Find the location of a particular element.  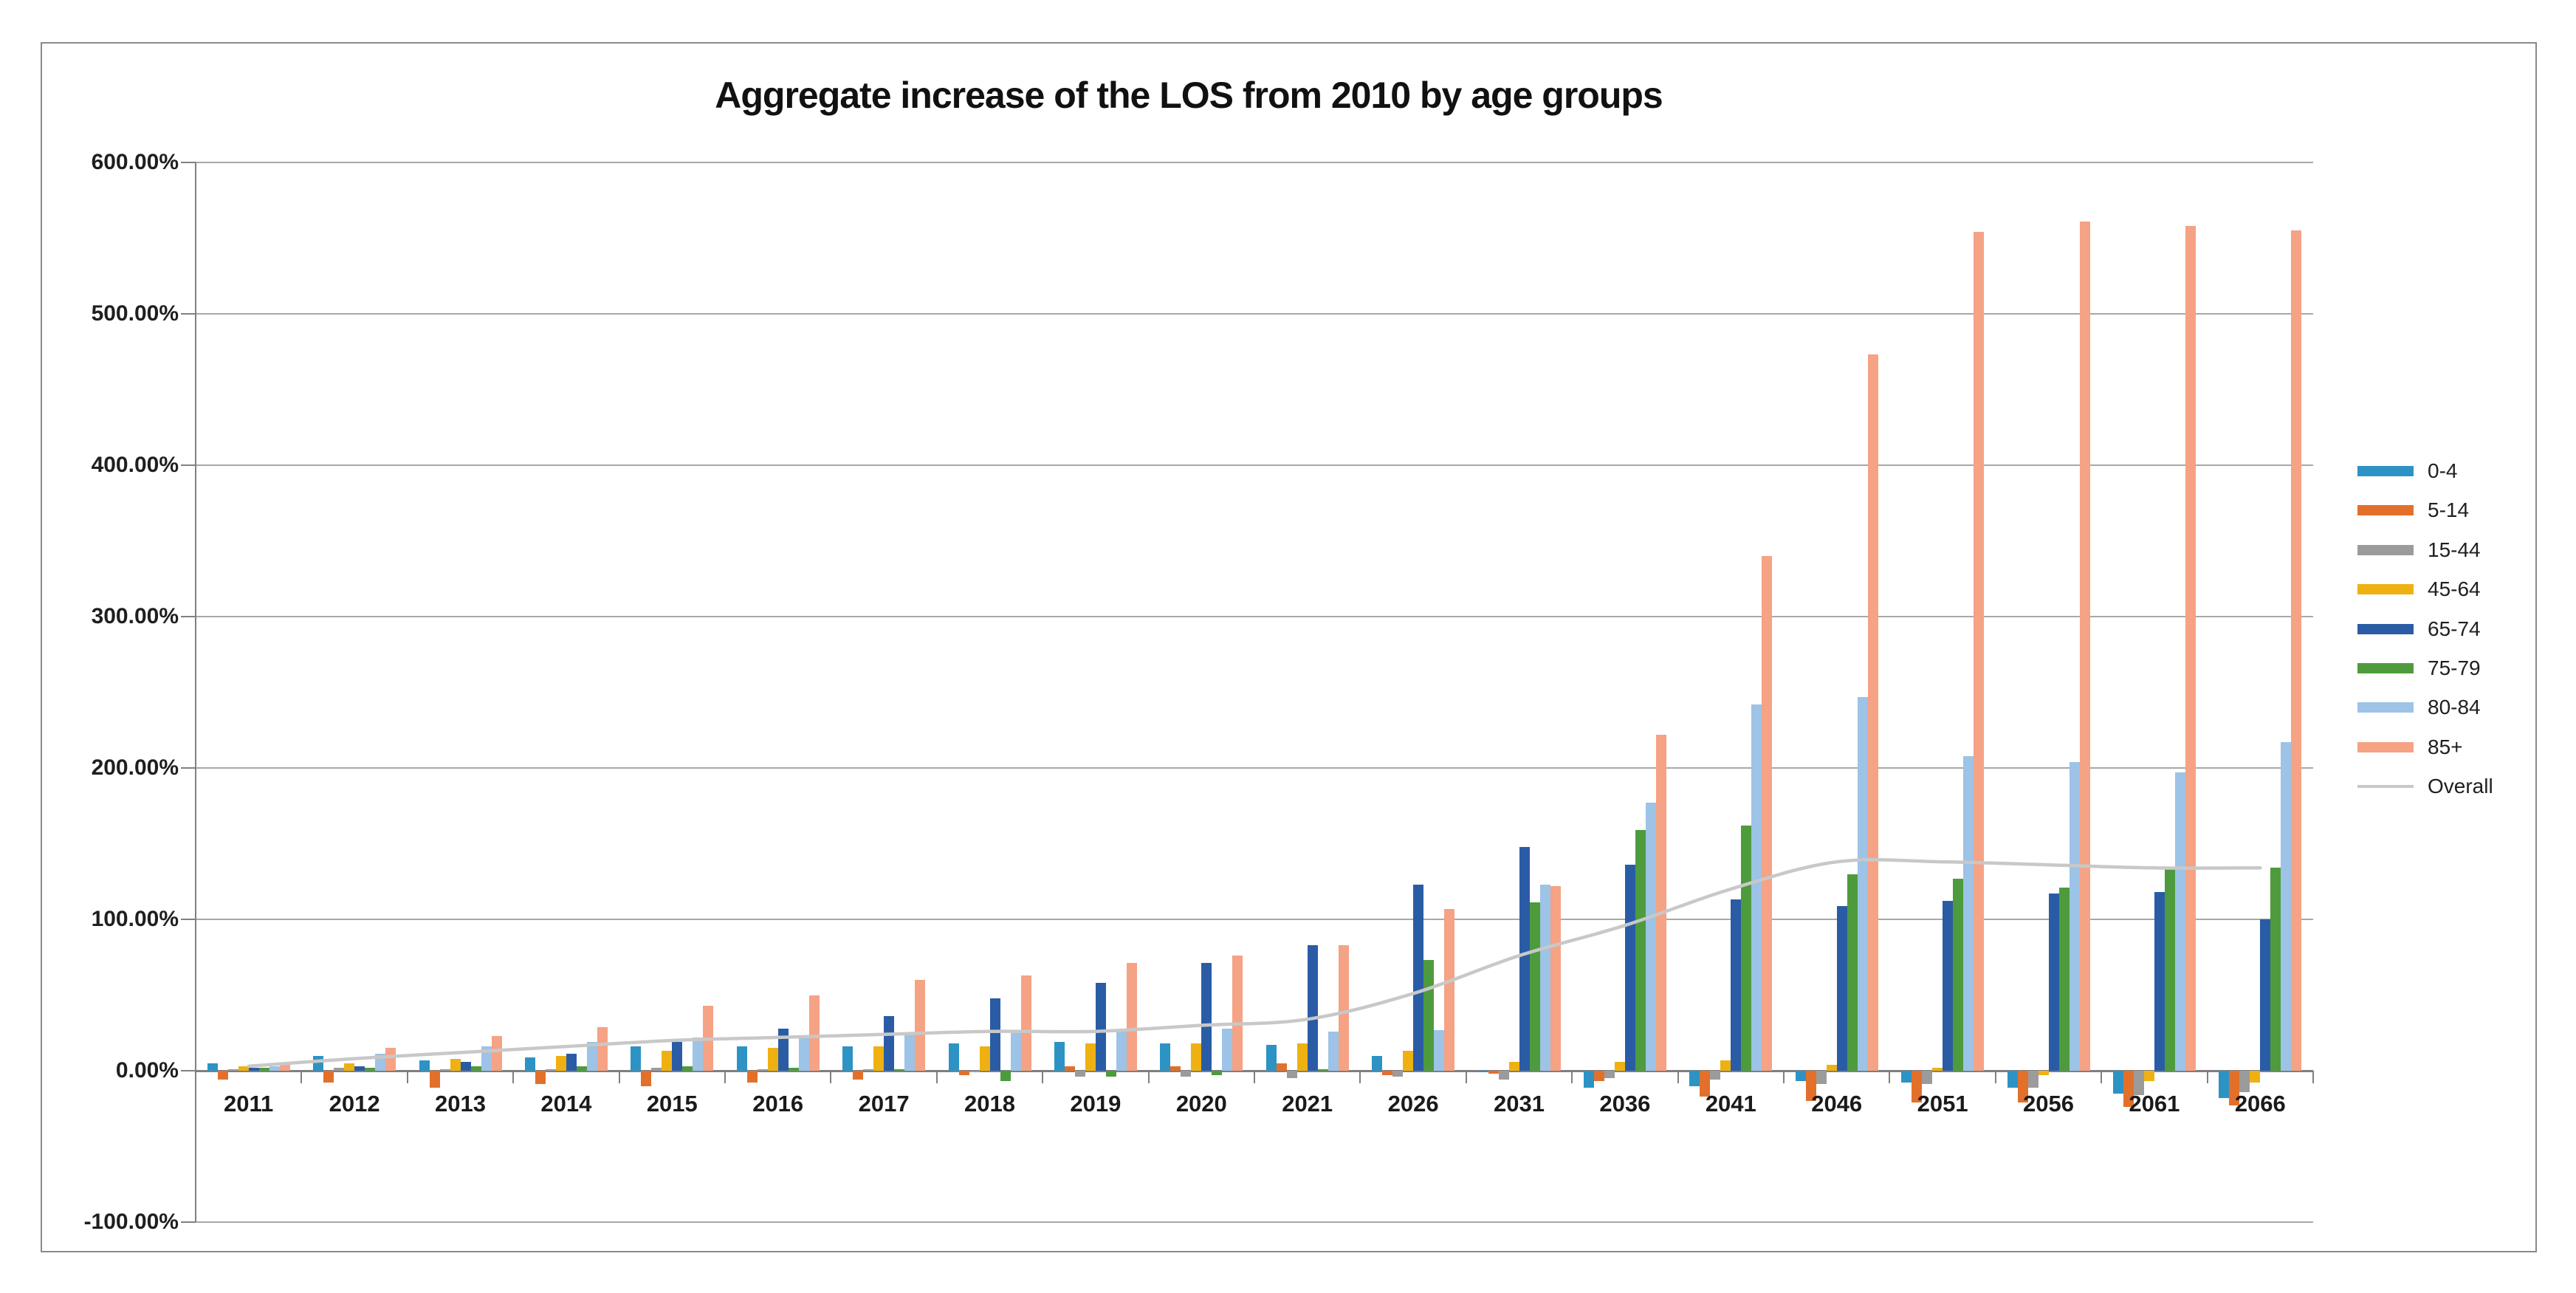

bar-65-74-2012 is located at coordinates (359, 1068).